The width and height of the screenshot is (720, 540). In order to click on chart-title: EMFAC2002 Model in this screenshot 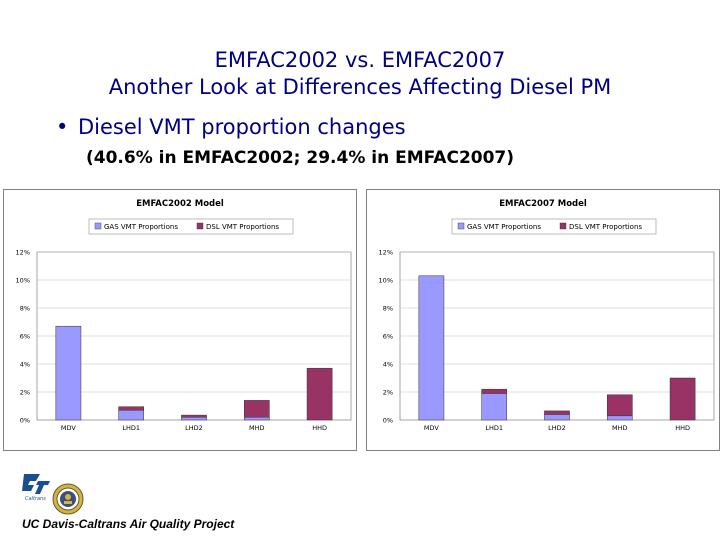, I will do `click(180, 204)`.